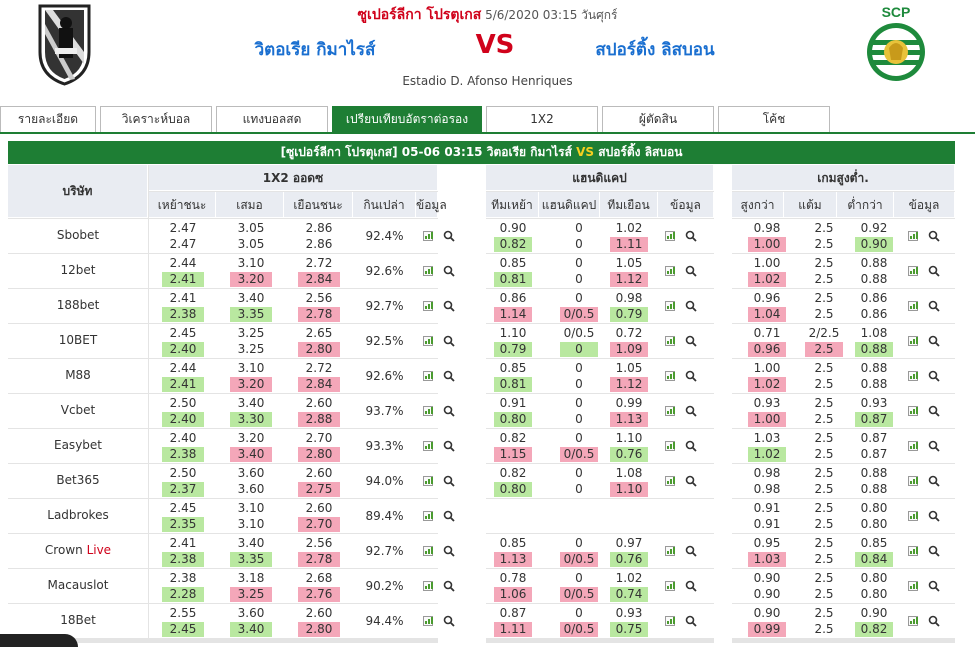  Describe the element at coordinates (419, 15) in the screenshot. I see `league-name: ซูเปอร์ลีกา โปรตุเกส` at that location.